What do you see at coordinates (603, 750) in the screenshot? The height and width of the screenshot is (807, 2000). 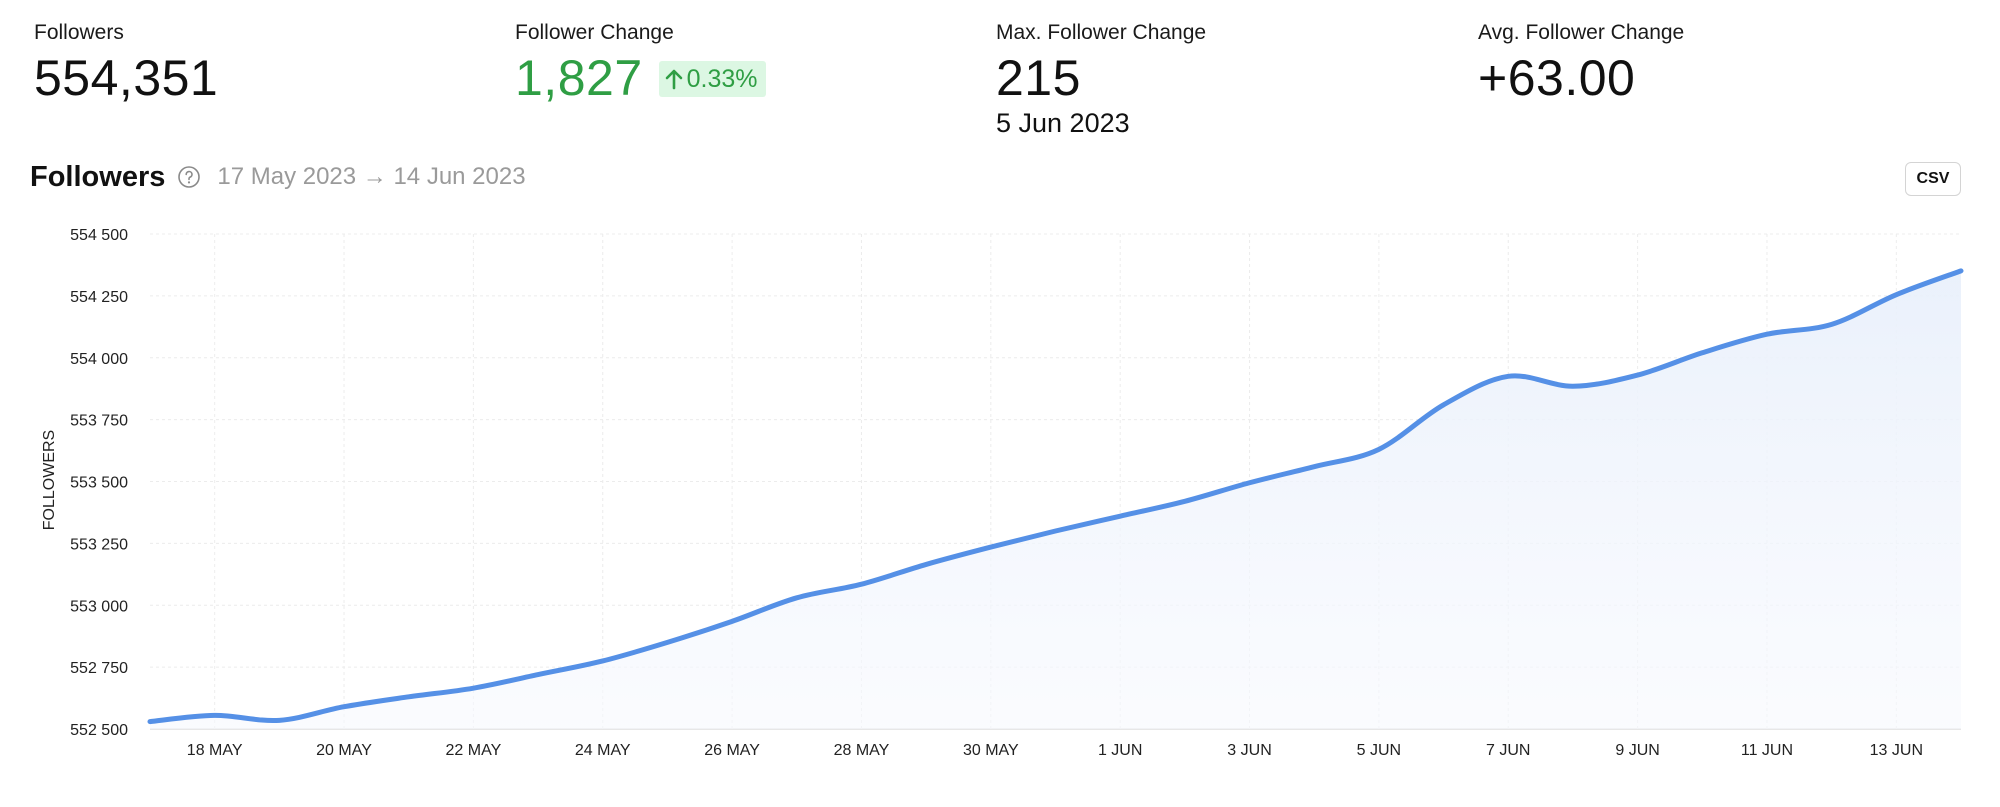 I see `x-tick-label: 24 MAY` at bounding box center [603, 750].